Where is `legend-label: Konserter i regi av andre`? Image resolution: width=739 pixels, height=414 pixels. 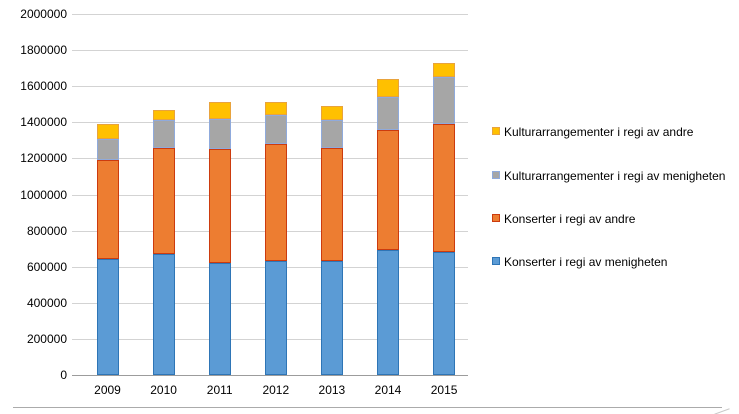
legend-label: Konserter i regi av andre is located at coordinates (570, 219).